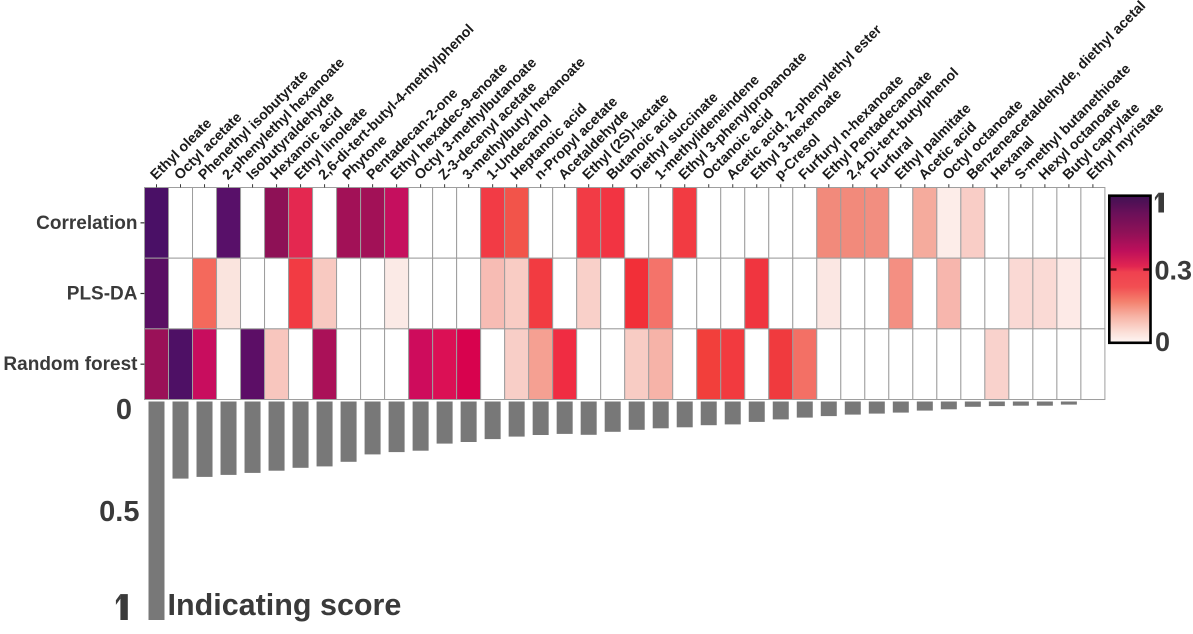 The height and width of the screenshot is (634, 1193). I want to click on svg-text: 0.3, so click(1174, 271).